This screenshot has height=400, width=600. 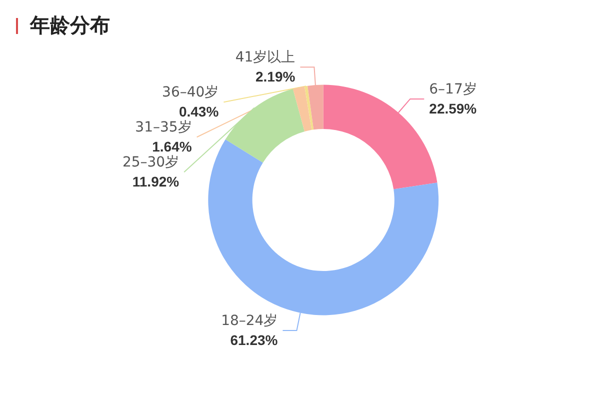 What do you see at coordinates (453, 89) in the screenshot?
I see `slice-label: 6–17岁` at bounding box center [453, 89].